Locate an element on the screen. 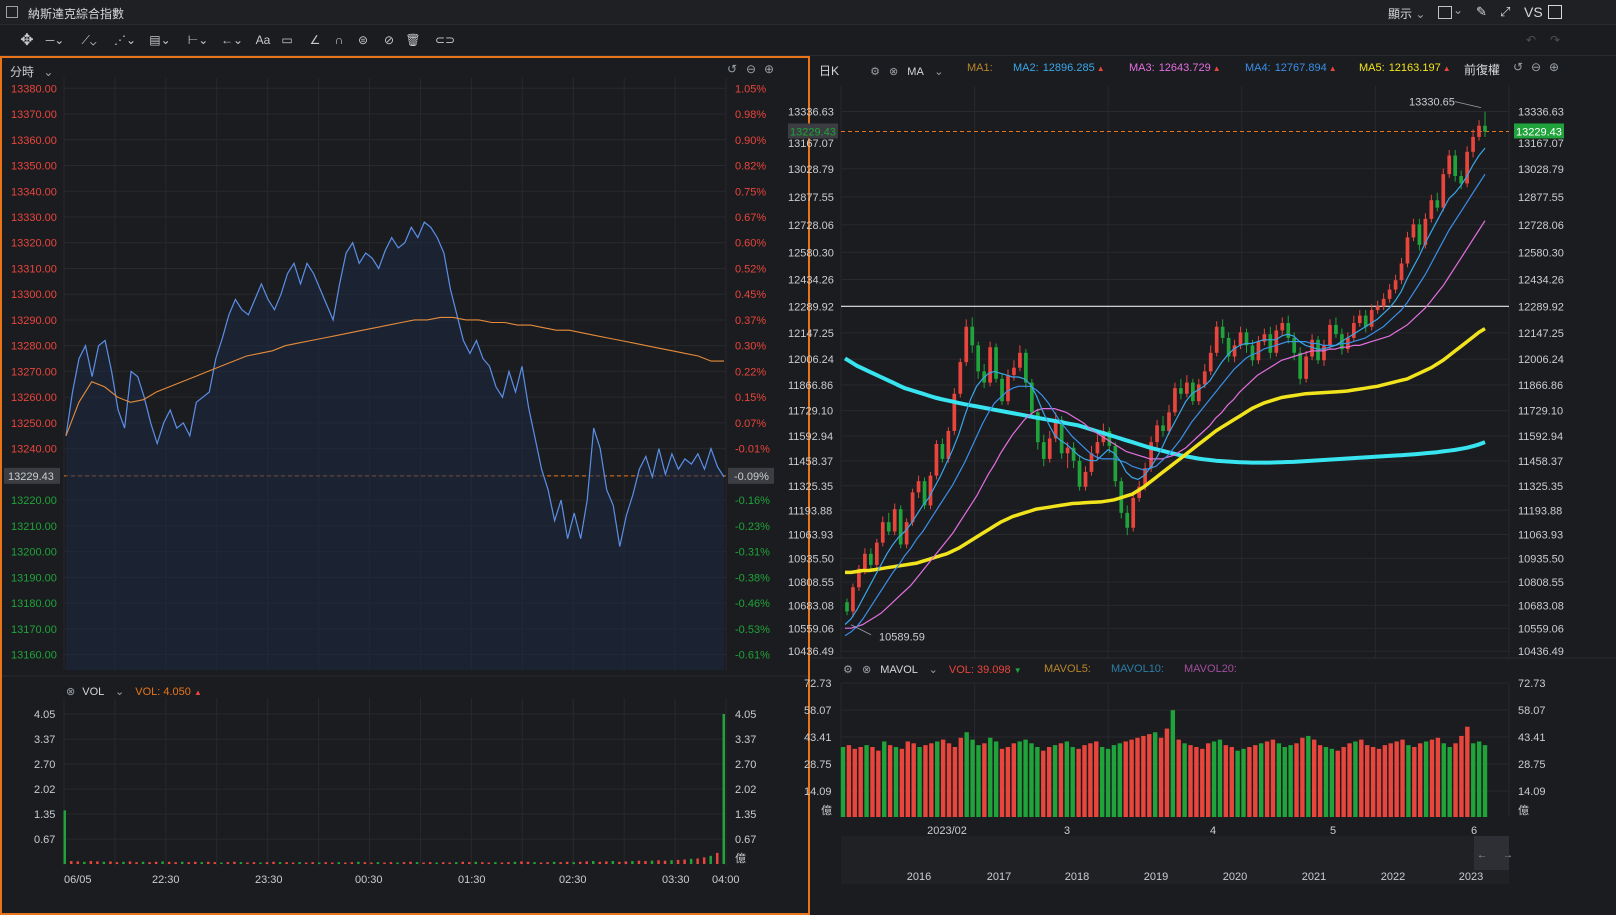  hide-icon: ⊘ is located at coordinates (389, 40).